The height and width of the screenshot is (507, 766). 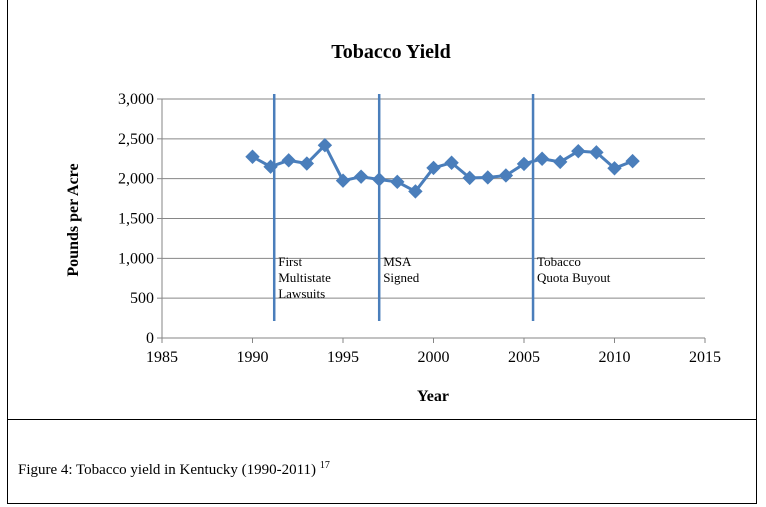 I want to click on series-line, so click(x=442, y=168).